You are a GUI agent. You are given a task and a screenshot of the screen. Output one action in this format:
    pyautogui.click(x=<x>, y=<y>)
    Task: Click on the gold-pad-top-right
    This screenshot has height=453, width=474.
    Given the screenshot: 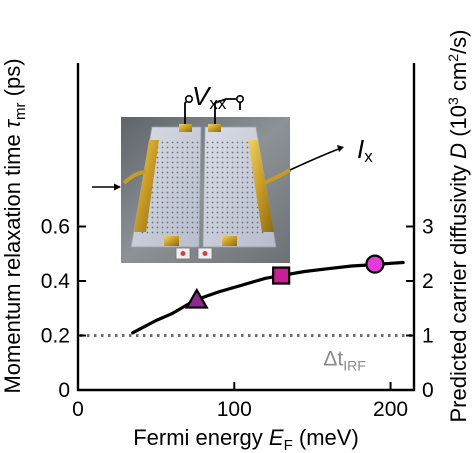 What is the action you would take?
    pyautogui.click(x=214, y=128)
    